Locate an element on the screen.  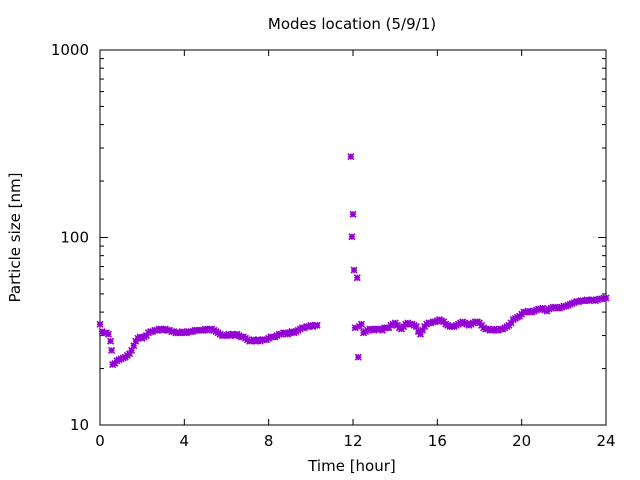
x-tick-label: 16 is located at coordinates (437, 441).